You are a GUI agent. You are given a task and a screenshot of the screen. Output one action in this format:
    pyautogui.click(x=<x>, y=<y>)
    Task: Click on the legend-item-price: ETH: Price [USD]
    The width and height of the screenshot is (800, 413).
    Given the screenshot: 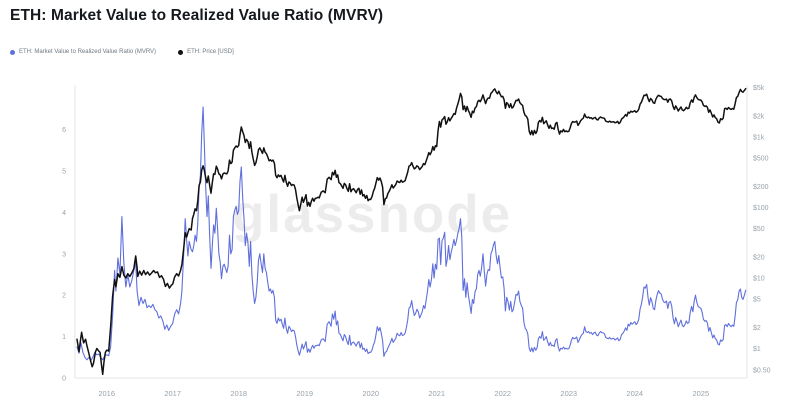 What is the action you would take?
    pyautogui.click(x=206, y=52)
    